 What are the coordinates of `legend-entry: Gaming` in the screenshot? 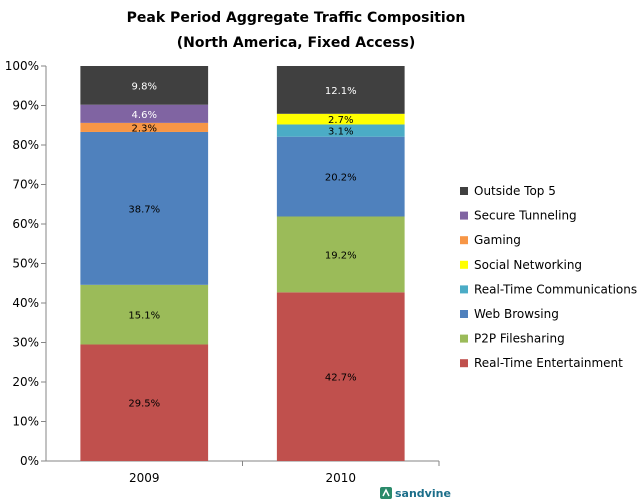 It's located at (497, 240).